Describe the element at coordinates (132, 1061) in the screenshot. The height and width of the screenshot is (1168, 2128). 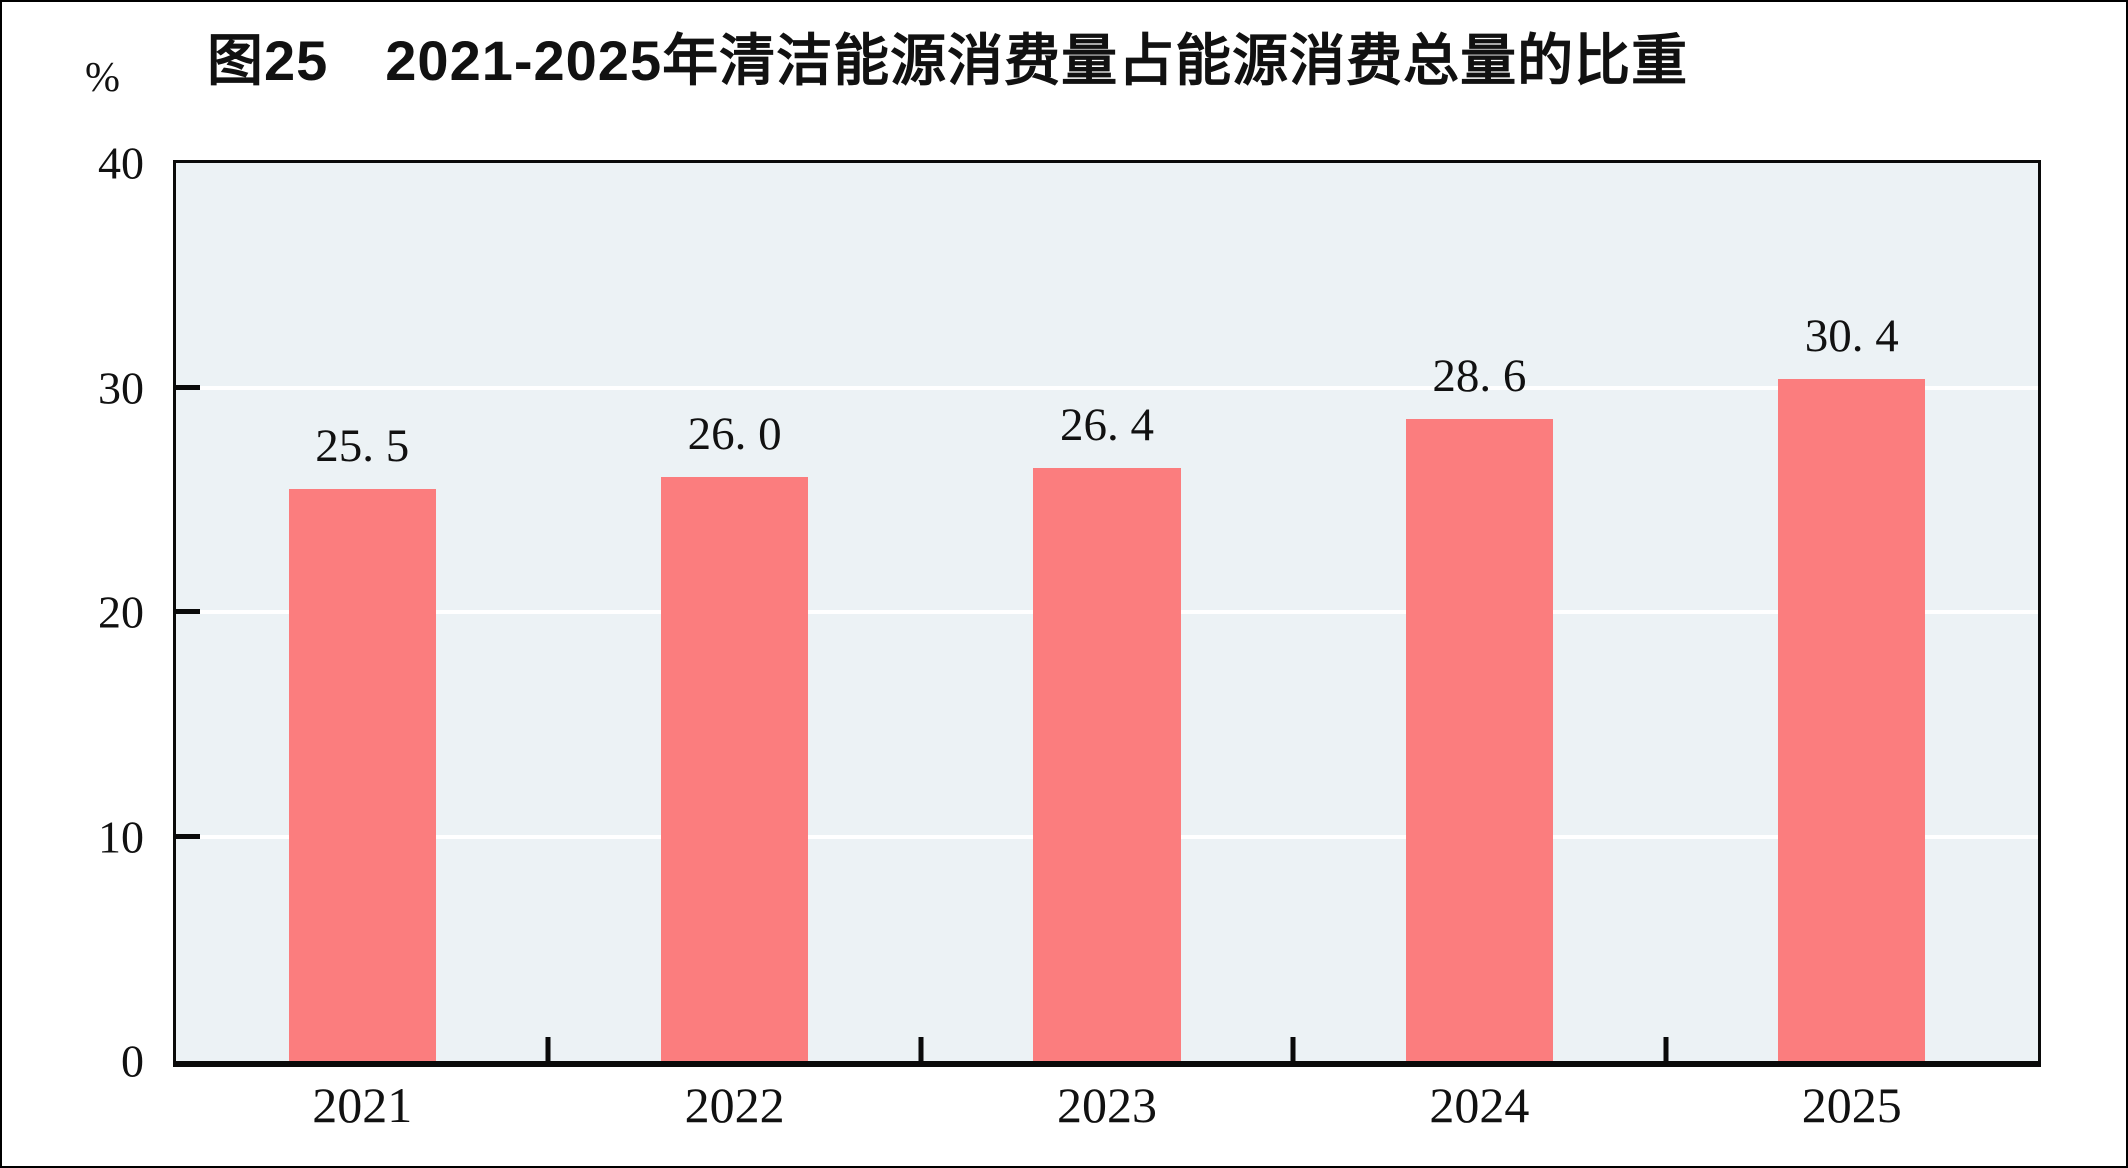
I see `y-tick-label: 0` at that location.